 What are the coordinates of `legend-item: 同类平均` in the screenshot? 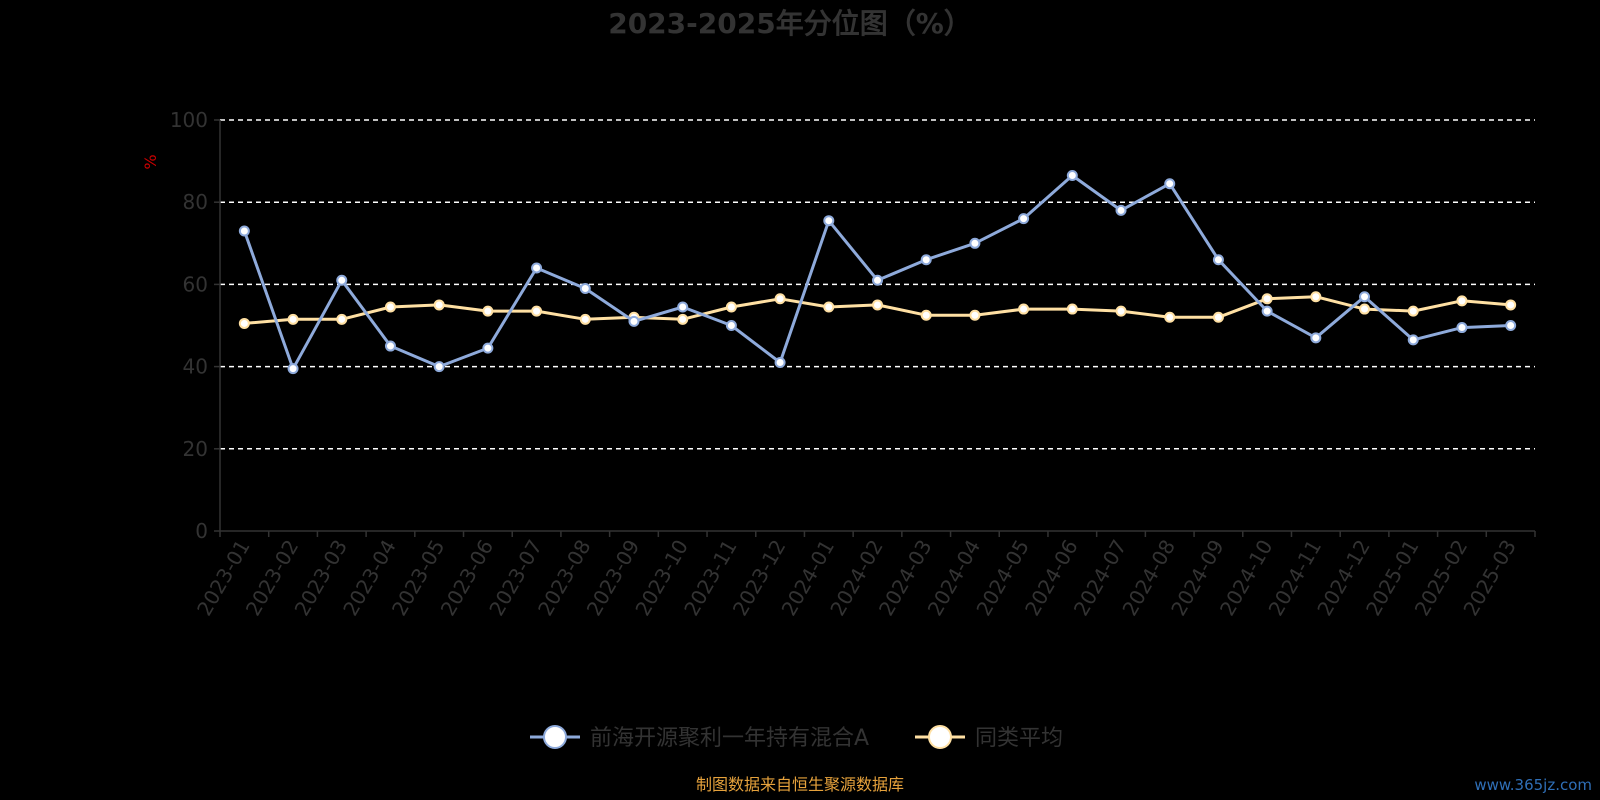 It's located at (989, 738).